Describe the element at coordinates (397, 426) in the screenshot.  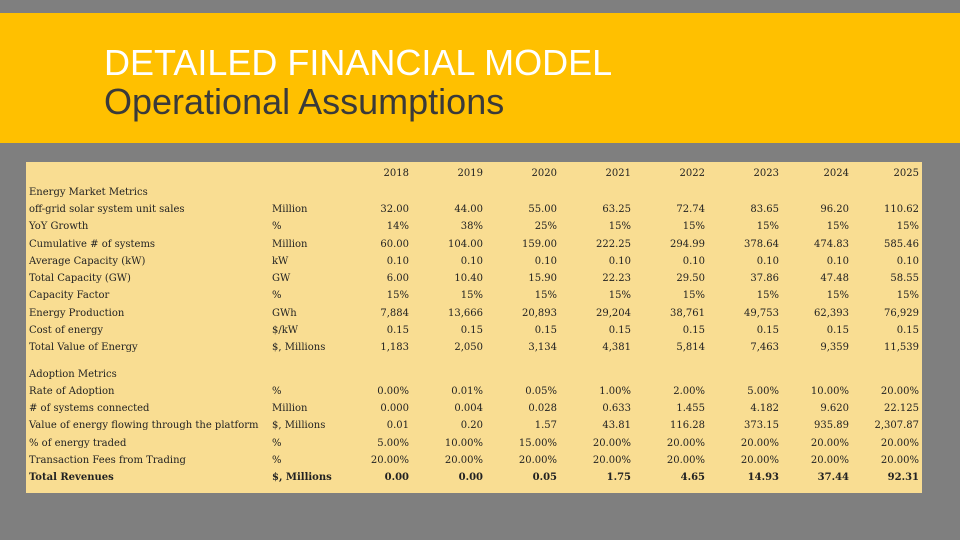
I see `value-cell: 0.01` at that location.